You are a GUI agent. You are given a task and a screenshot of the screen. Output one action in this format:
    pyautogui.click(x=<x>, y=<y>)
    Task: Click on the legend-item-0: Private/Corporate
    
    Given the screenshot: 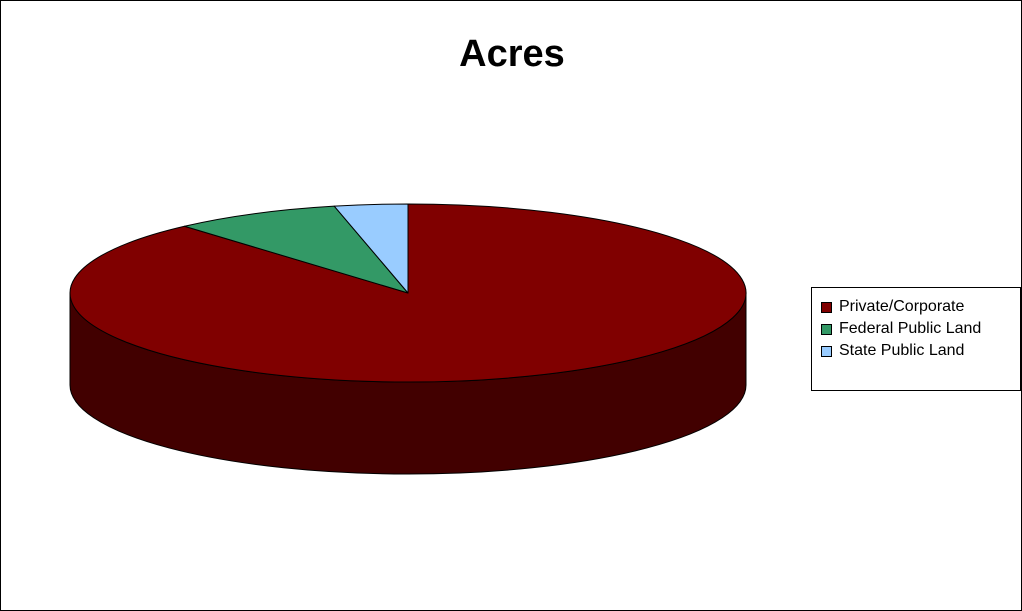 What is the action you would take?
    pyautogui.click(x=916, y=307)
    